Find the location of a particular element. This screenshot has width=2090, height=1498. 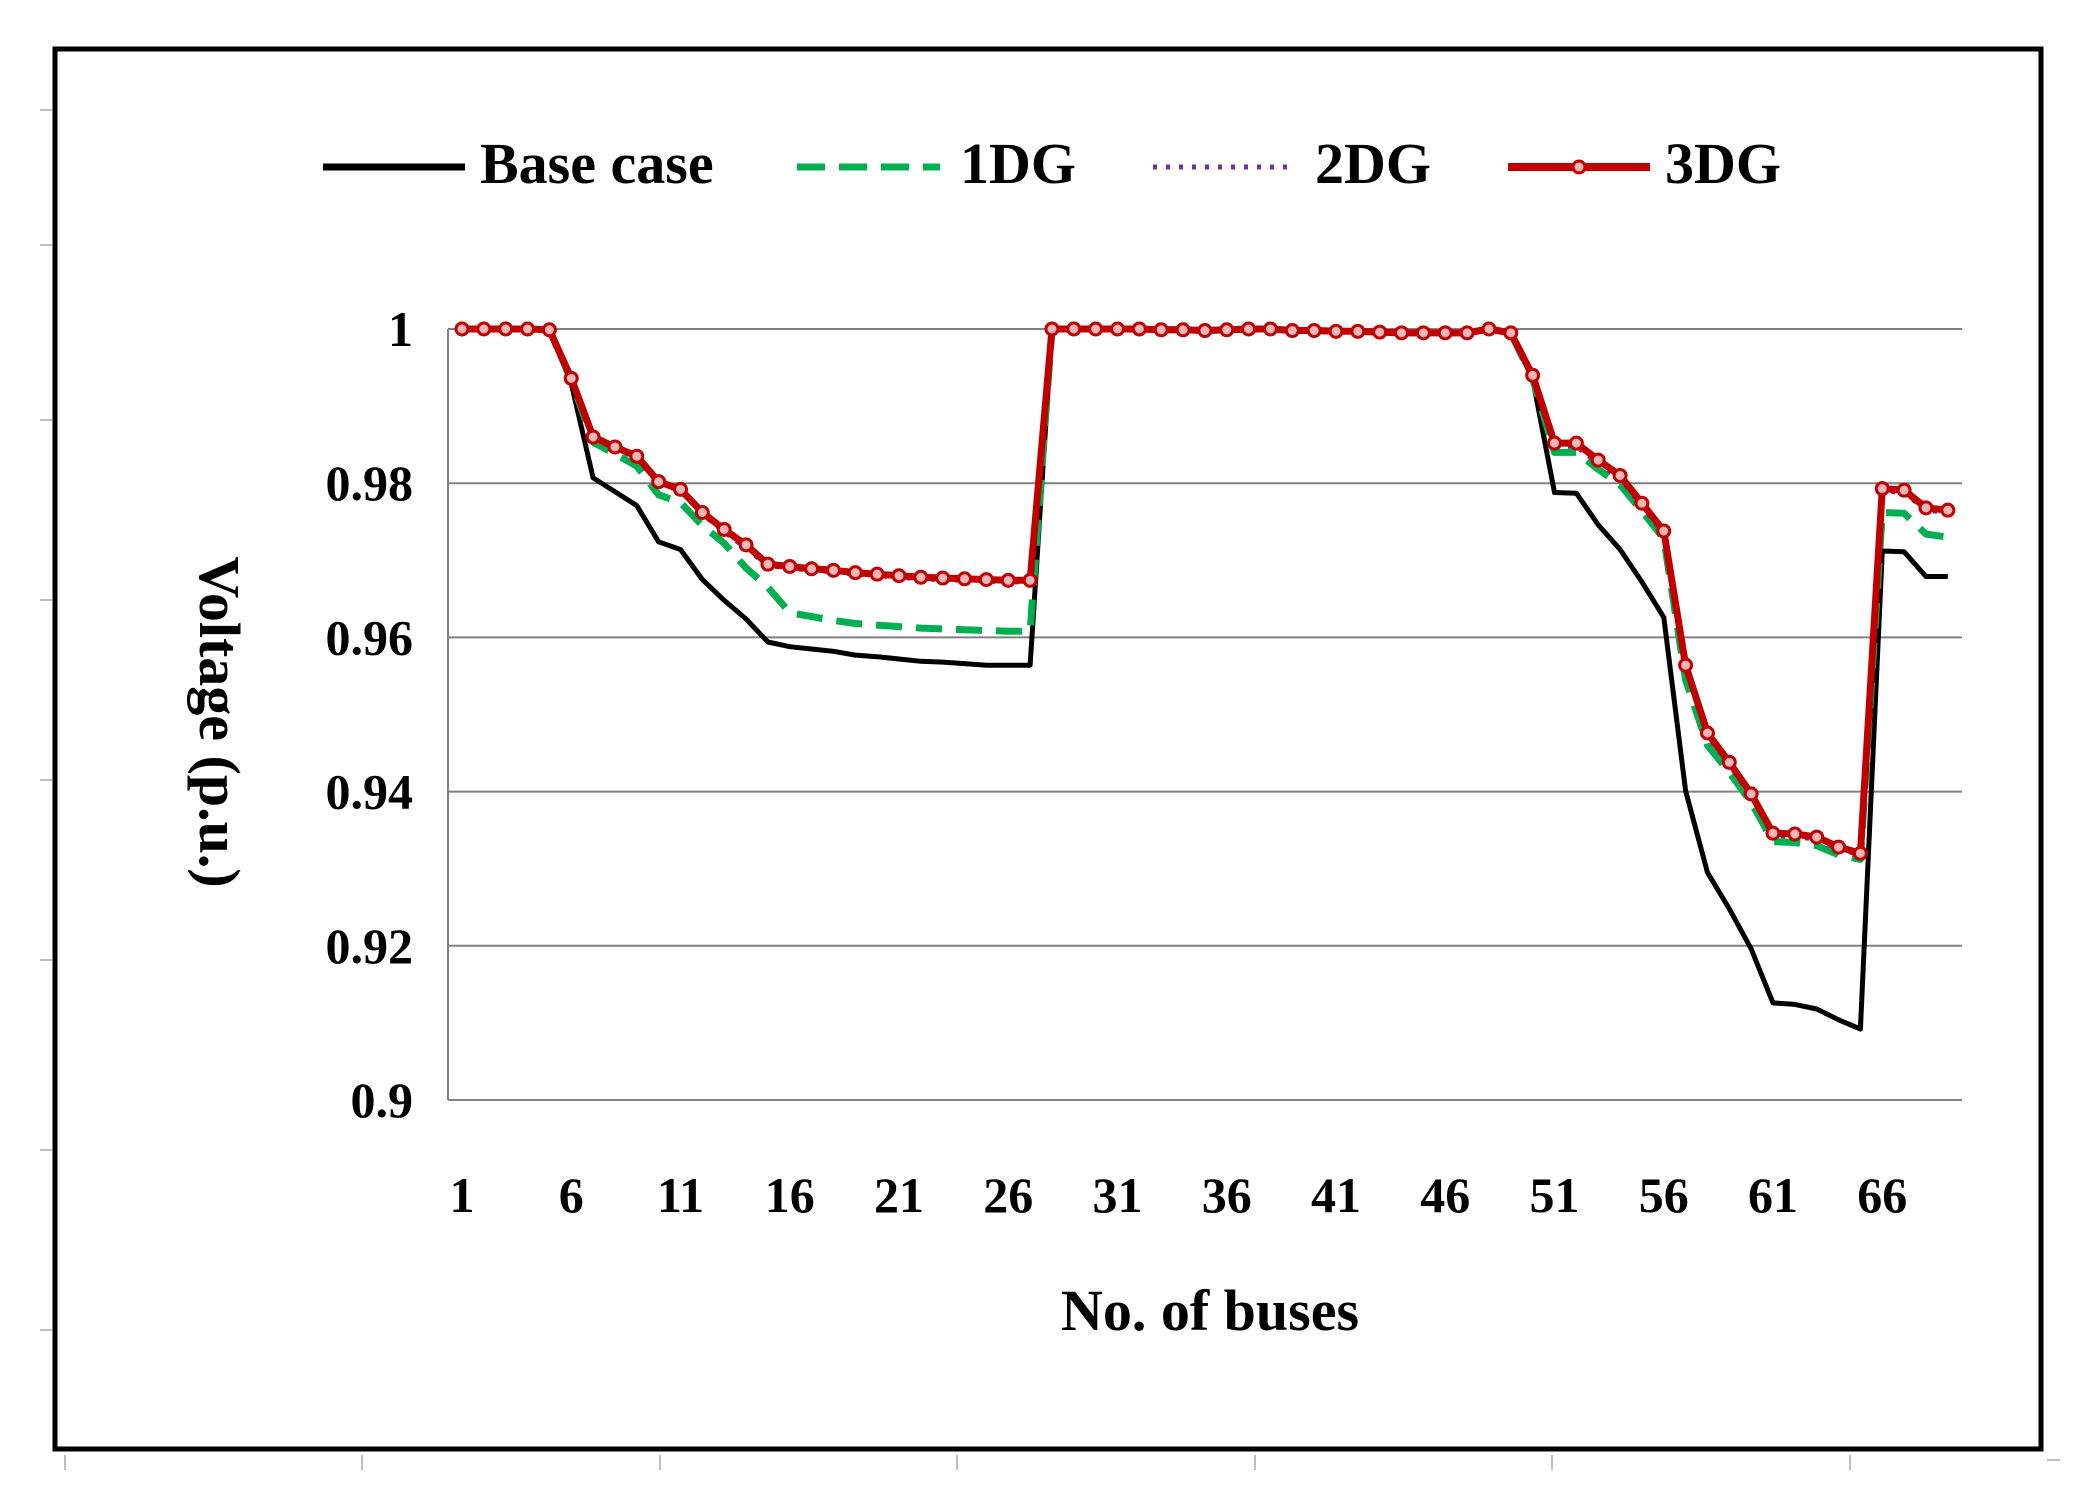

x-tick-label: 6 is located at coordinates (571, 1195).